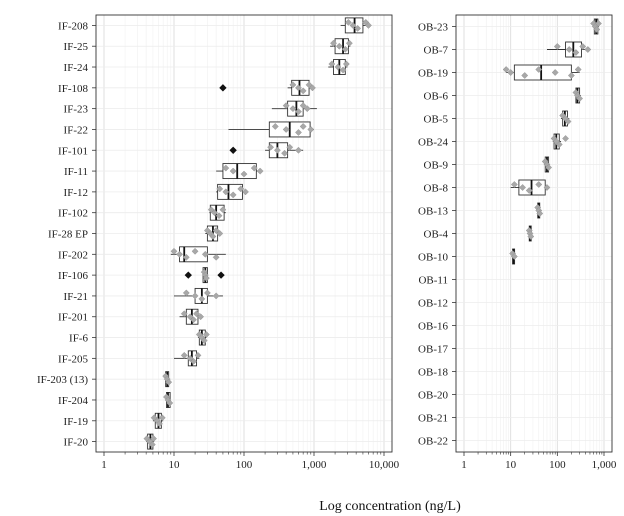 This screenshot has height=516, width=624. Describe the element at coordinates (436, 166) in the screenshot. I see `category-label: OB-9` at that location.